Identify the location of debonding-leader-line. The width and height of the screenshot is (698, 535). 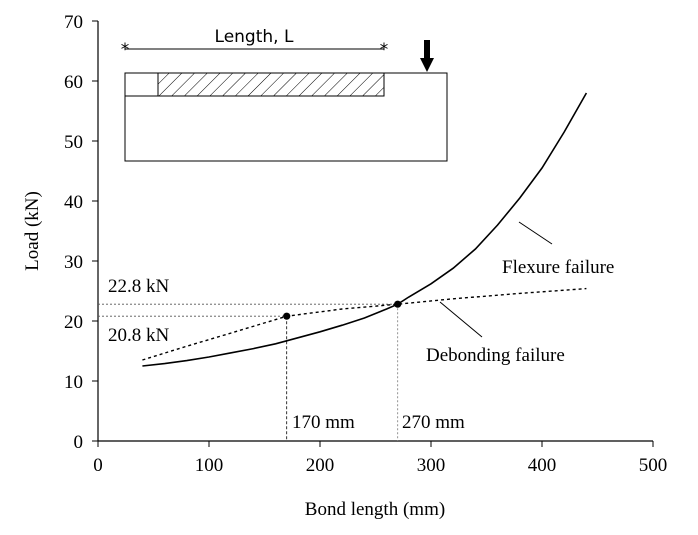
(461, 319).